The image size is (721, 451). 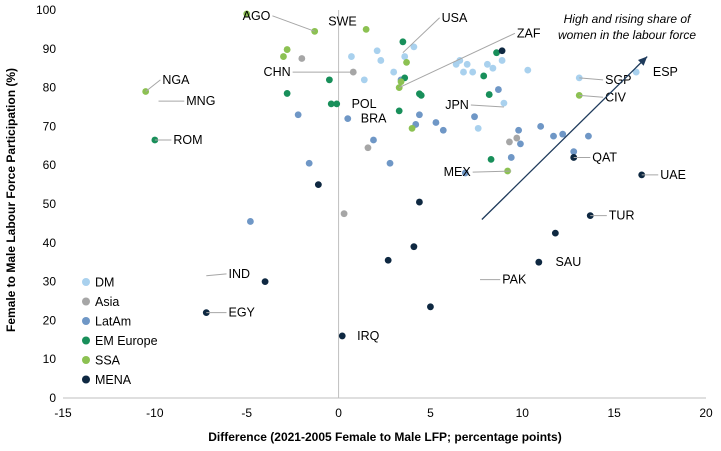 What do you see at coordinates (514, 280) in the screenshot?
I see `country-label: PAK` at bounding box center [514, 280].